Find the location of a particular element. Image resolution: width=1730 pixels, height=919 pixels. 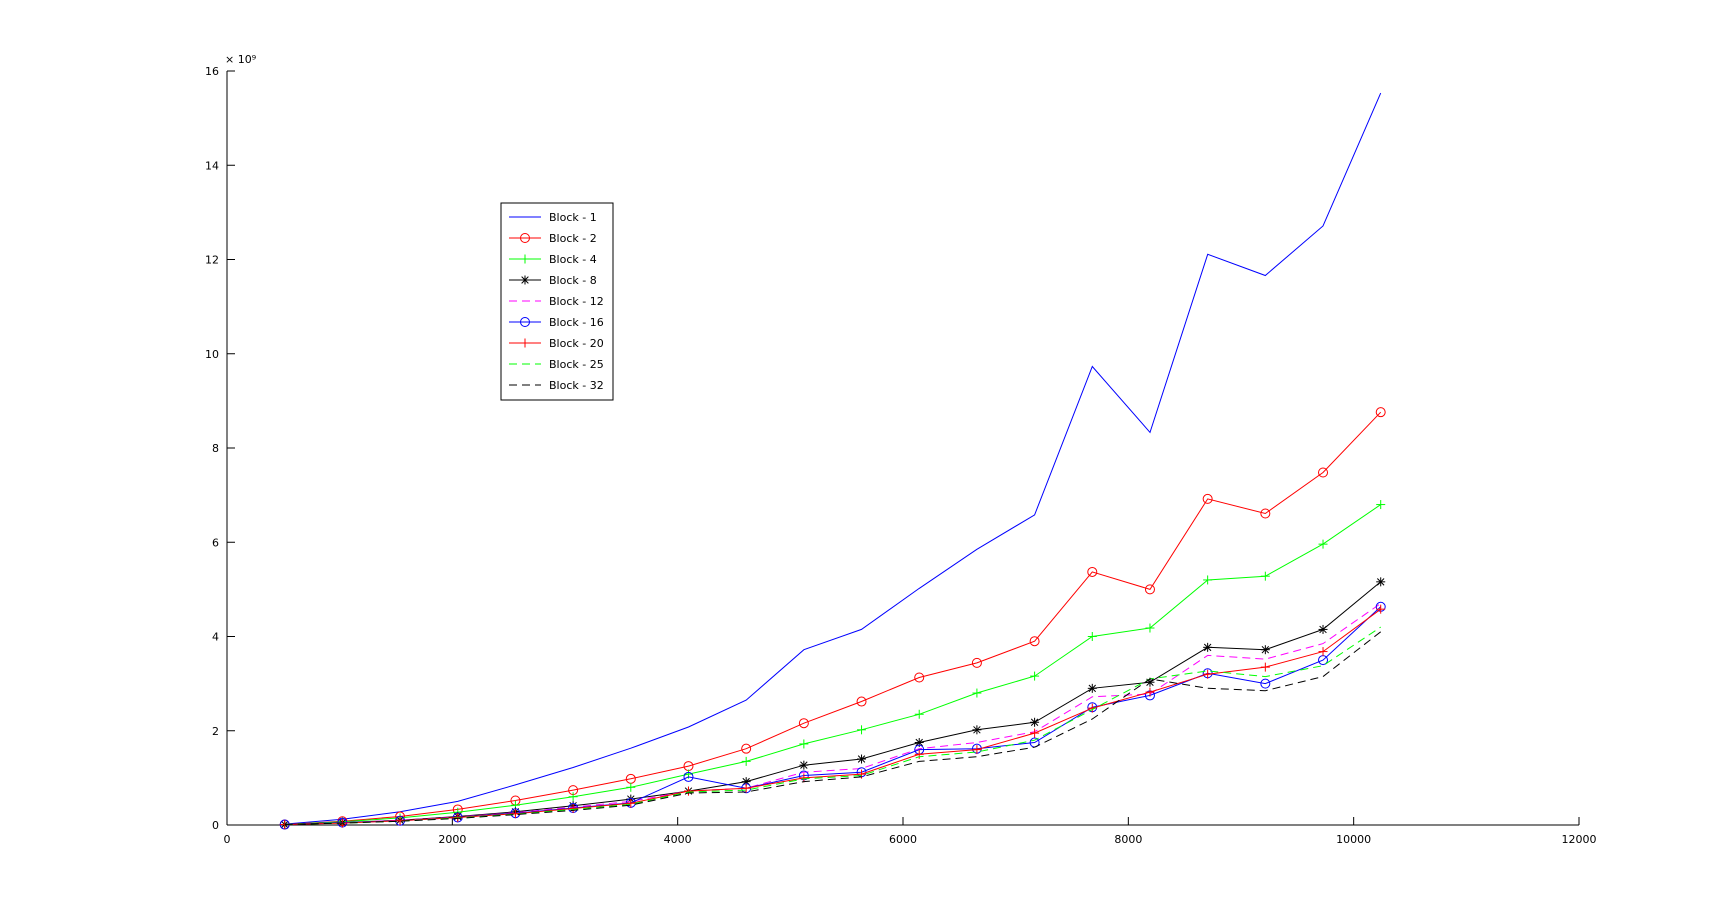

y-tick-label: 12 is located at coordinates (212, 260).